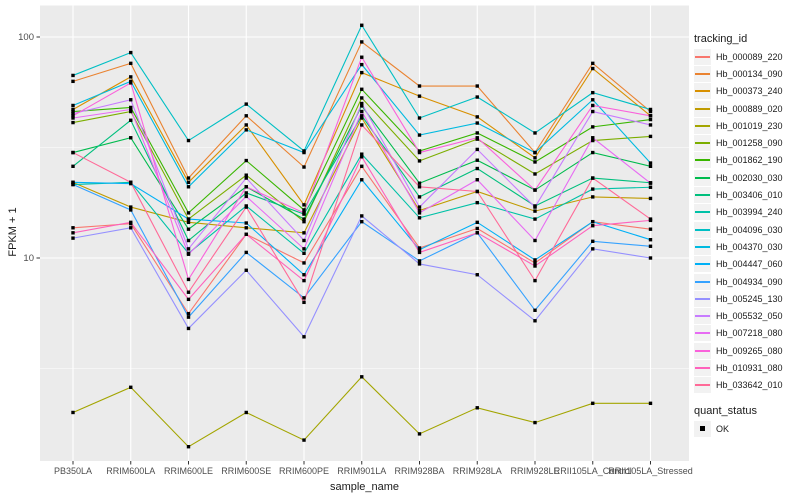  Describe the element at coordinates (749, 385) in the screenshot. I see `legend-entry-label: Hb_033642_010` at that location.